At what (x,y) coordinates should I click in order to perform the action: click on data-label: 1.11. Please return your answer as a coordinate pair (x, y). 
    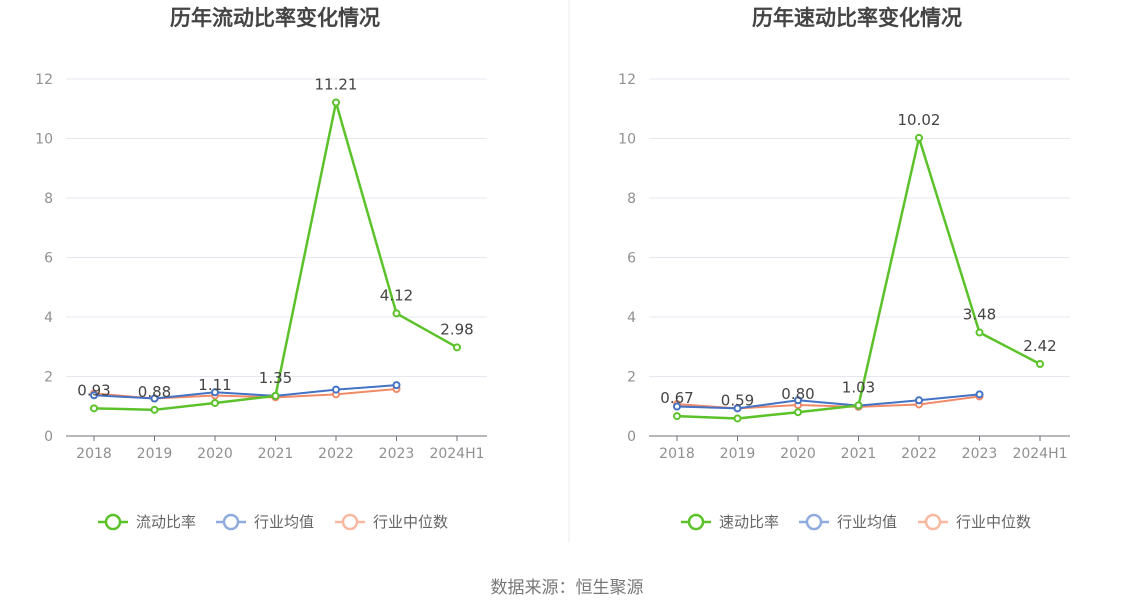
    Looking at the image, I should click on (214, 385).